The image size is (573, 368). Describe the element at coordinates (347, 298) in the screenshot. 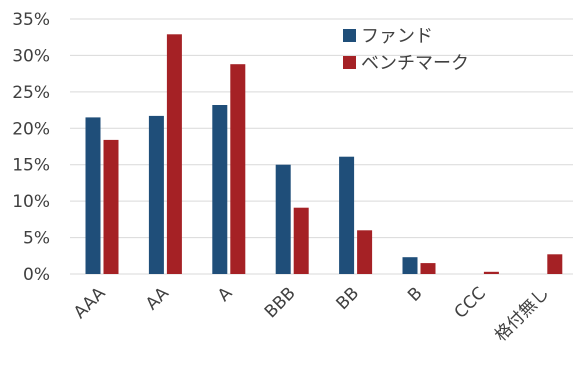

I see `x-tick-label: BB` at that location.